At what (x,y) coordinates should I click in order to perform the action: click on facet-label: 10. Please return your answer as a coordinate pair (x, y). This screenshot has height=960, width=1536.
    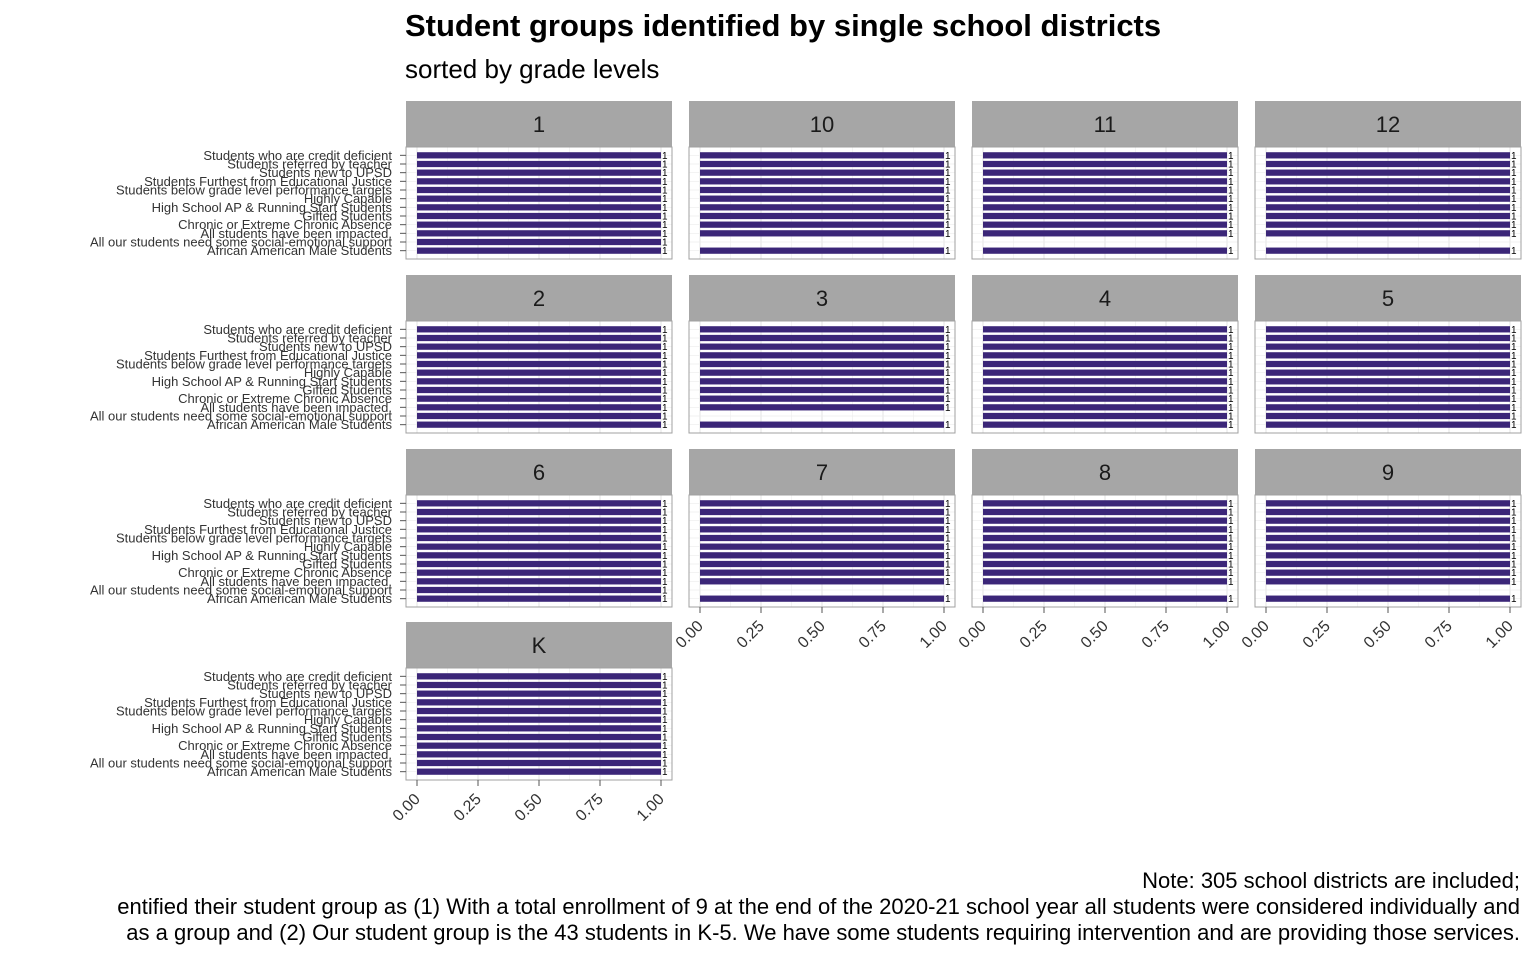
    Looking at the image, I should click on (822, 124).